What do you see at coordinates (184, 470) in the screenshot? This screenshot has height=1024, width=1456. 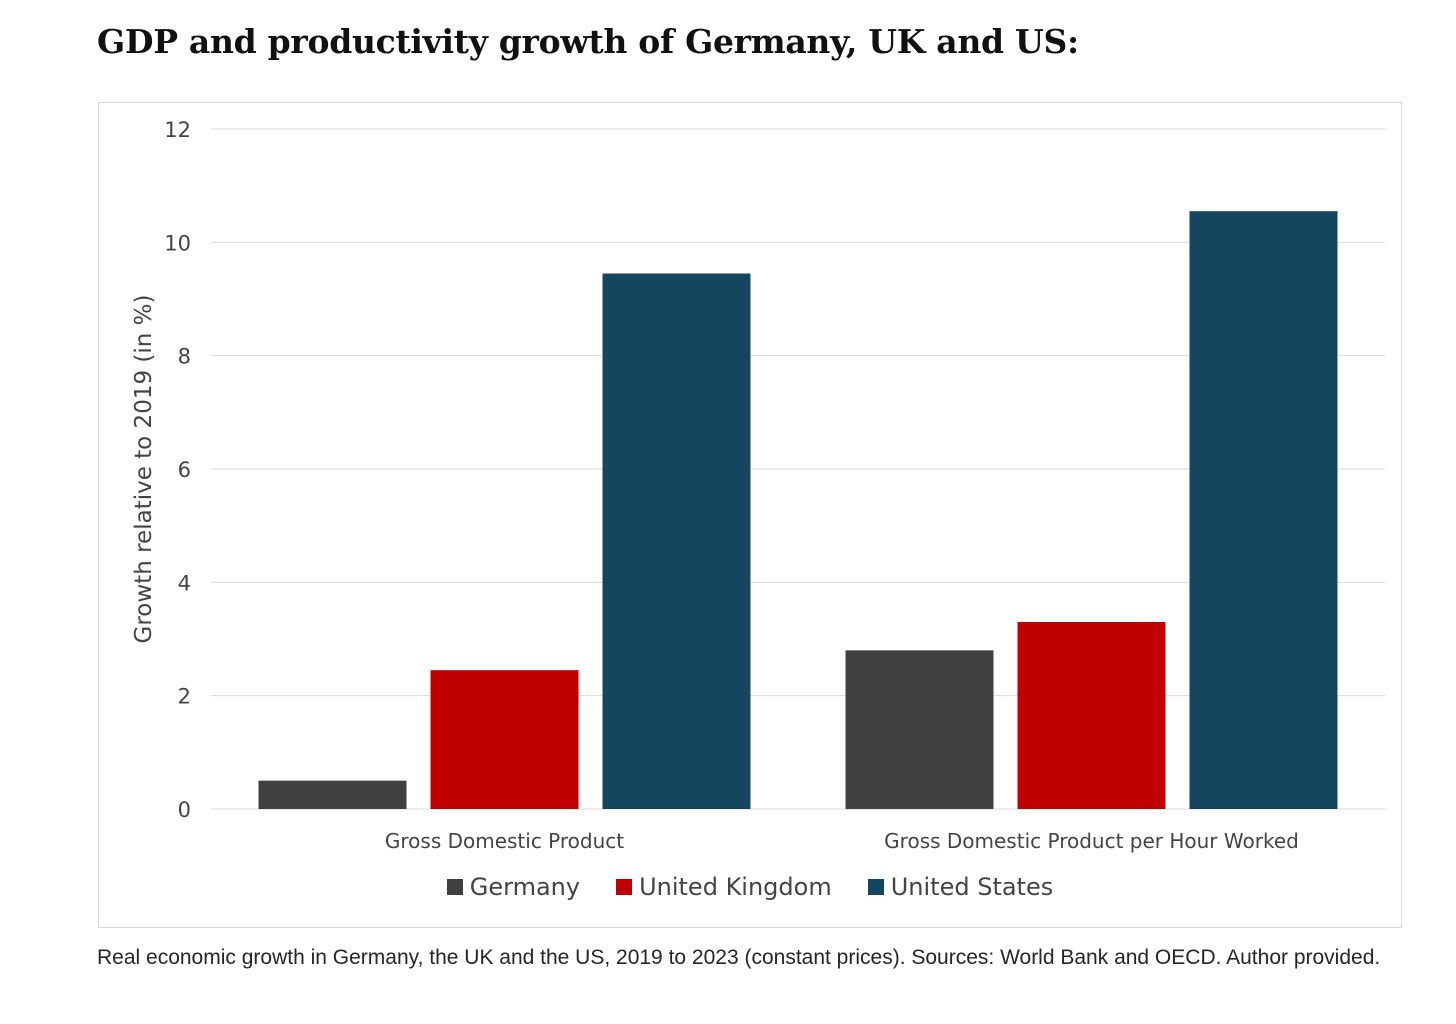 I see `y-tick-label: 6` at bounding box center [184, 470].